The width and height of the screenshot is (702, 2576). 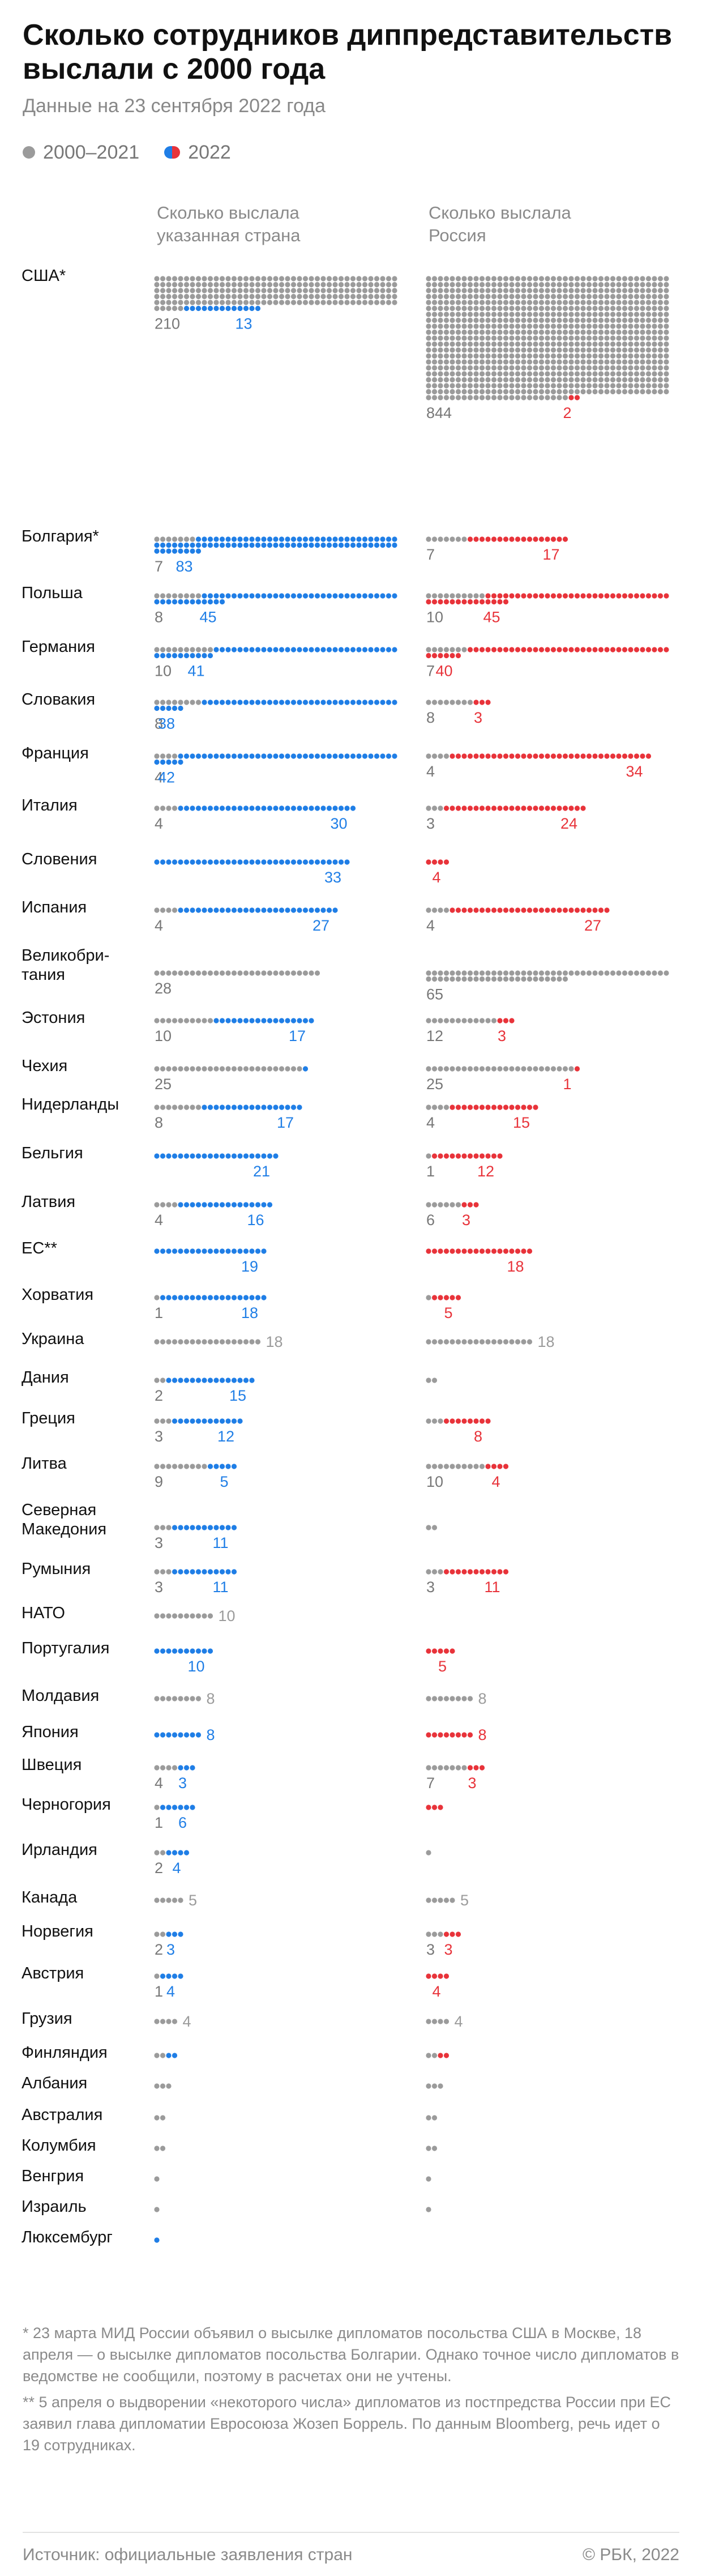 I want to click on value-old-left: 8, so click(x=211, y=1698).